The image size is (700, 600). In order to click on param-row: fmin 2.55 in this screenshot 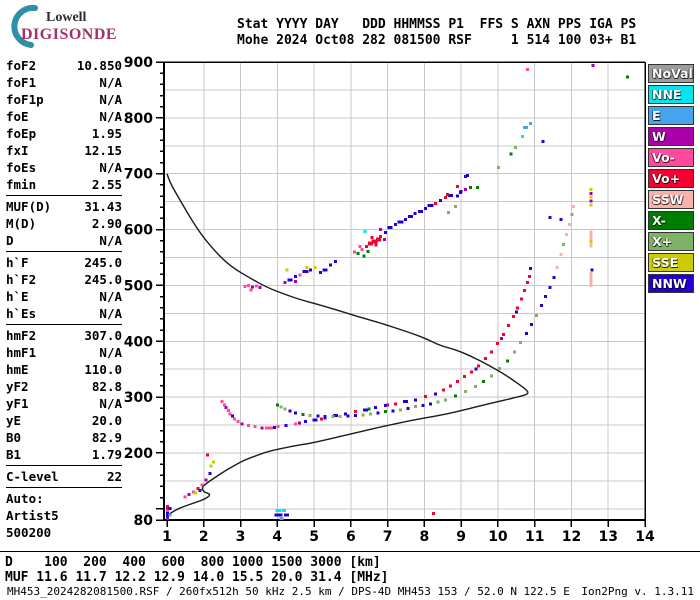, I will do `click(64, 184)`.